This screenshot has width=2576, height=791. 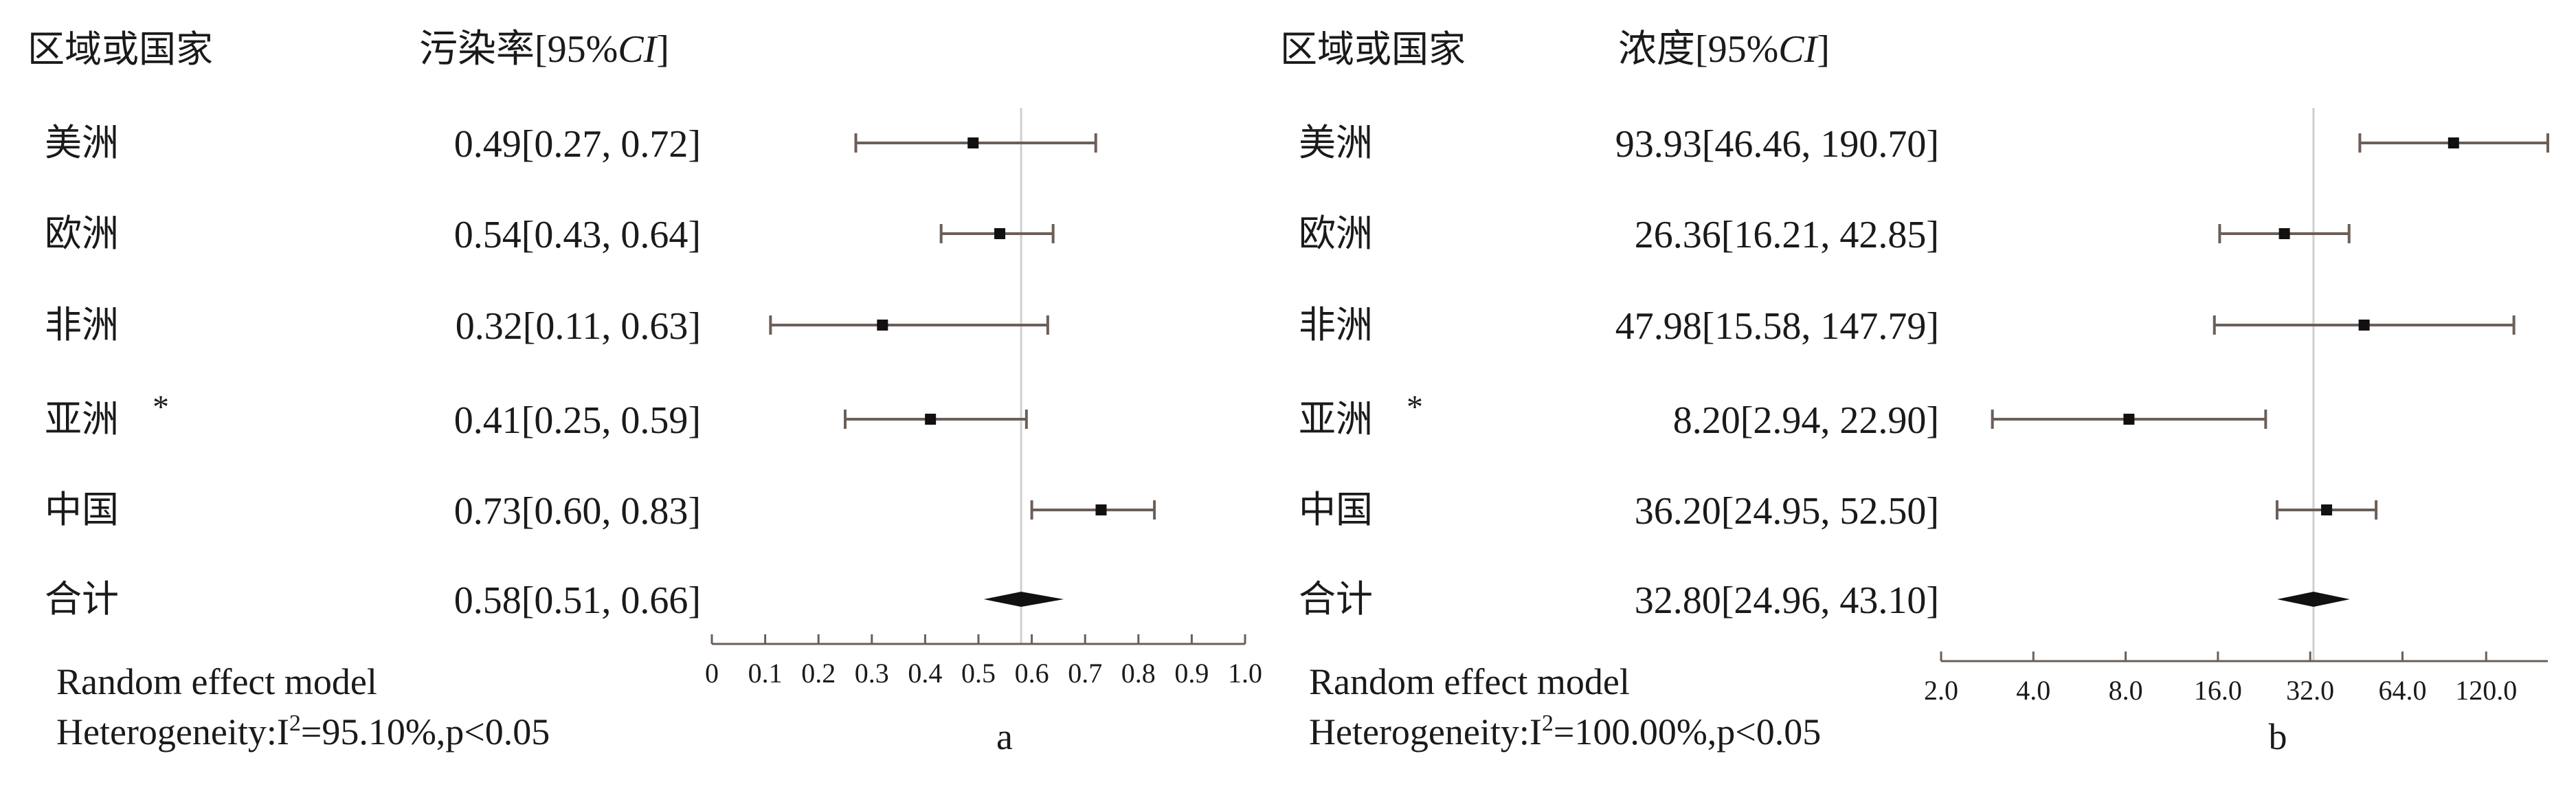 I want to click on x-tick-label: 0.2, so click(x=818, y=674).